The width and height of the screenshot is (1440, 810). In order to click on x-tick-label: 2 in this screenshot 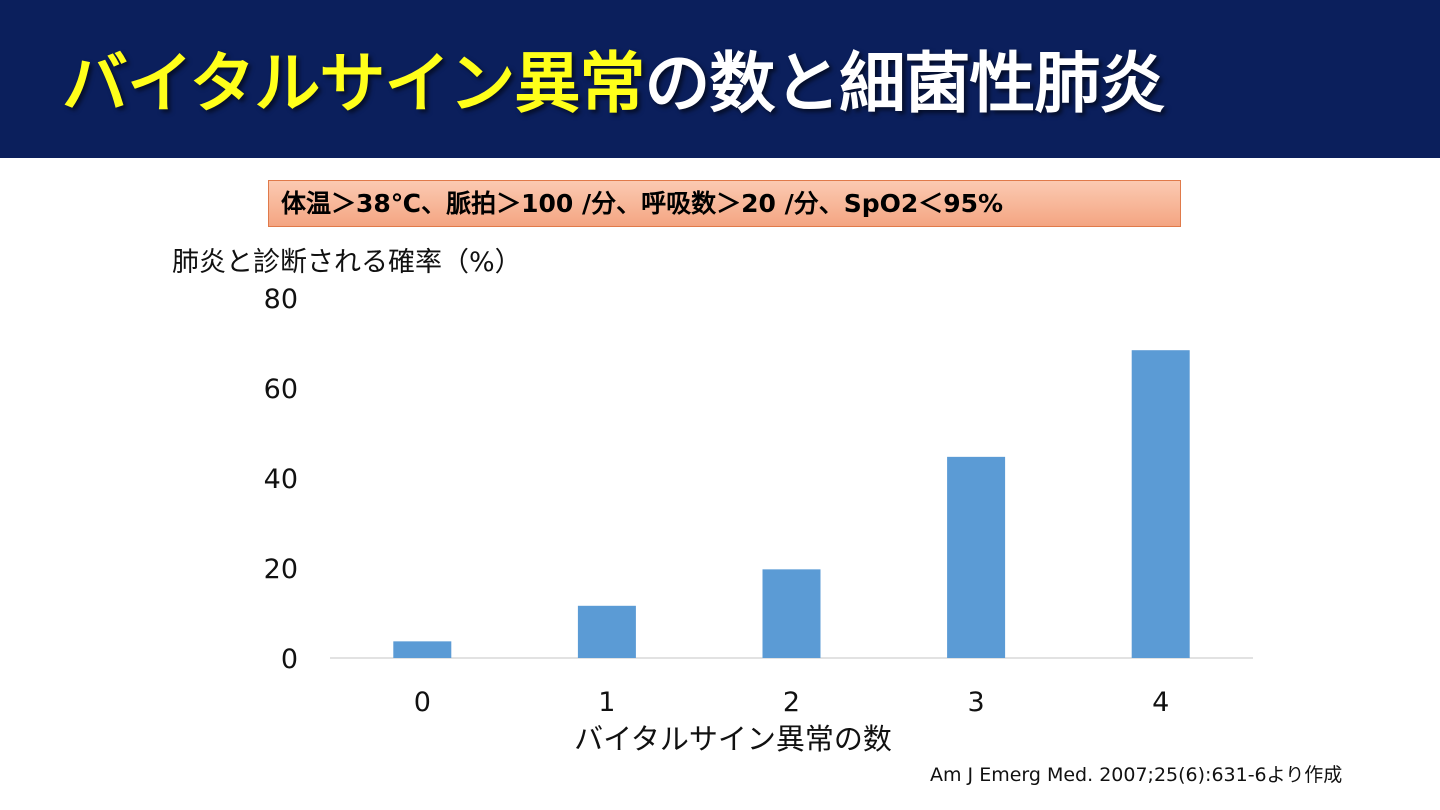, I will do `click(791, 702)`.